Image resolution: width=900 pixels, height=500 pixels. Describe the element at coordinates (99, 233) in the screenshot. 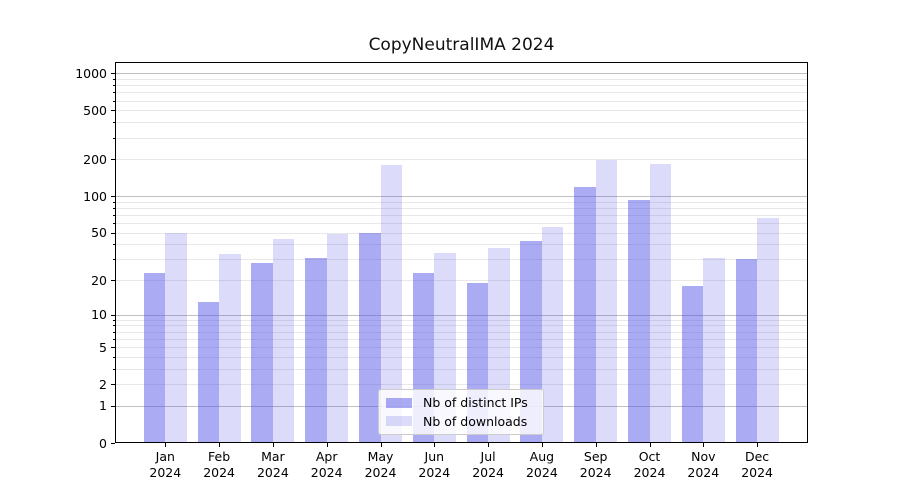

I see `y-tick-label-50: 50` at that location.